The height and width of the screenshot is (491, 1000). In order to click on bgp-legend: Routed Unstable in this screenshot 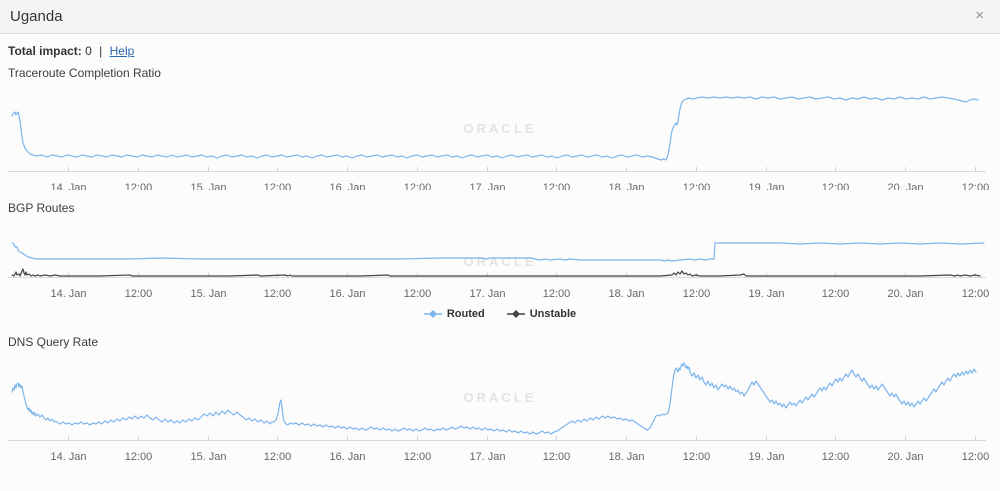, I will do `click(500, 314)`.